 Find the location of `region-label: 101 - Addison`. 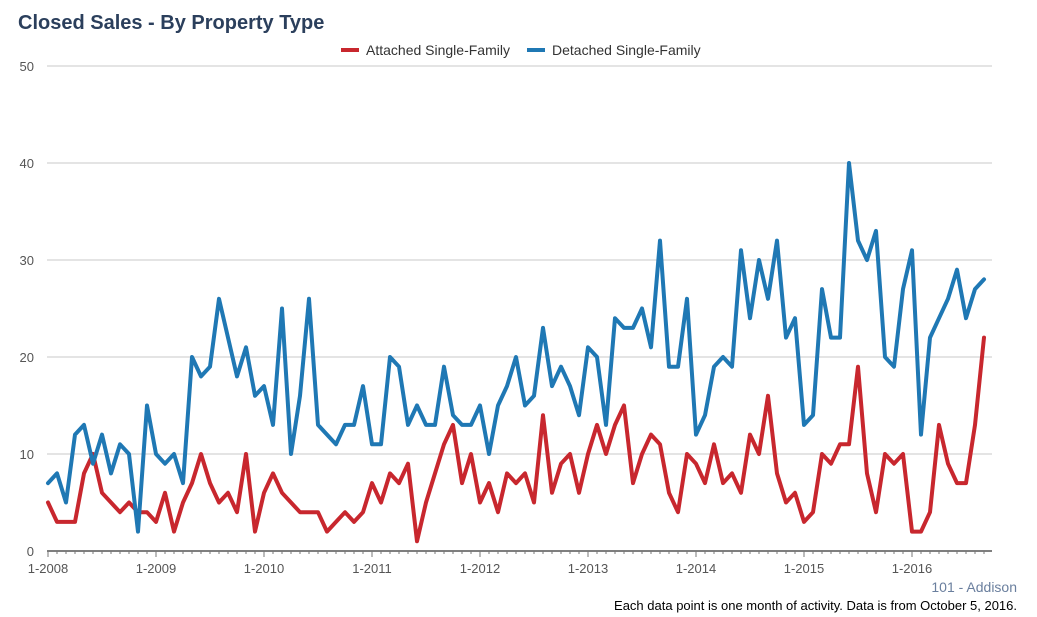

region-label: 101 - Addison is located at coordinates (974, 587).